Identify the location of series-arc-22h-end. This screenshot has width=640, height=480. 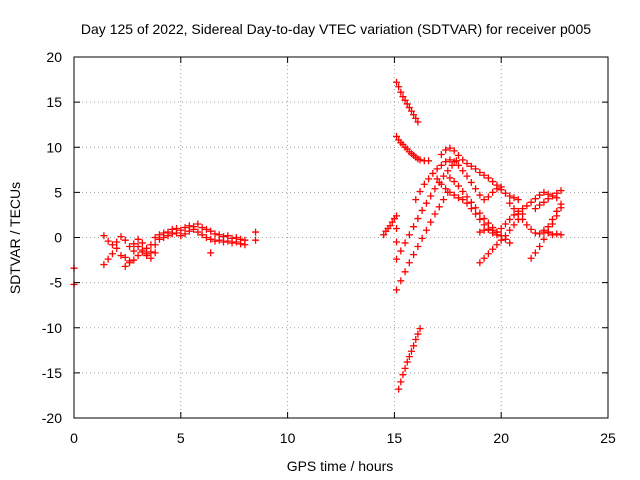
(548, 200).